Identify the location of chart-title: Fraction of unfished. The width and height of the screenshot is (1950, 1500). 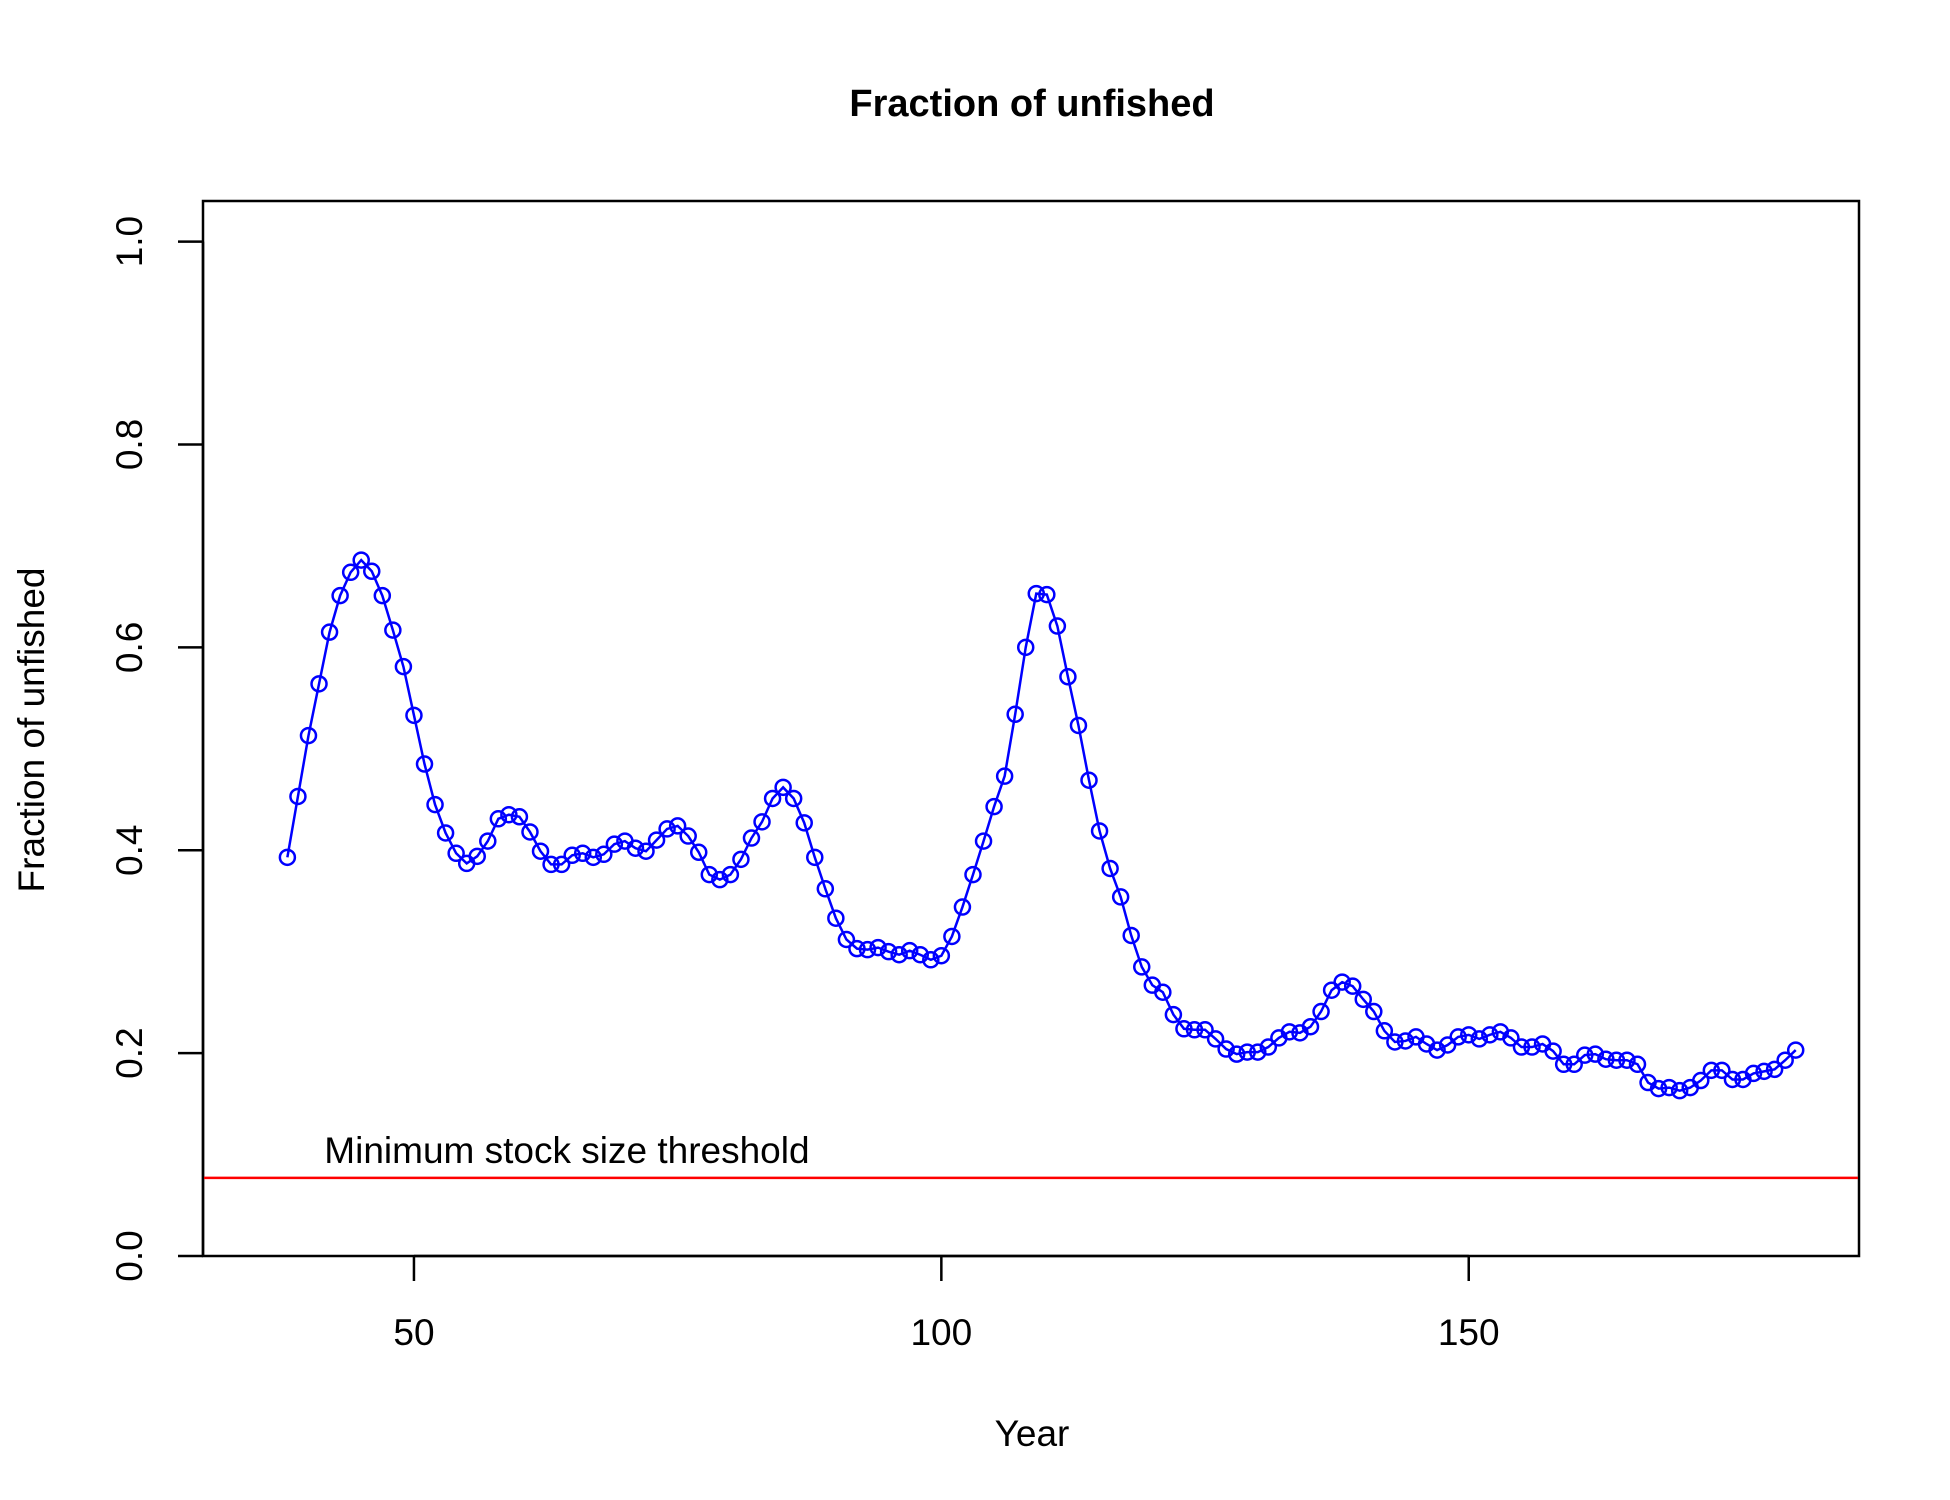
(1031, 104).